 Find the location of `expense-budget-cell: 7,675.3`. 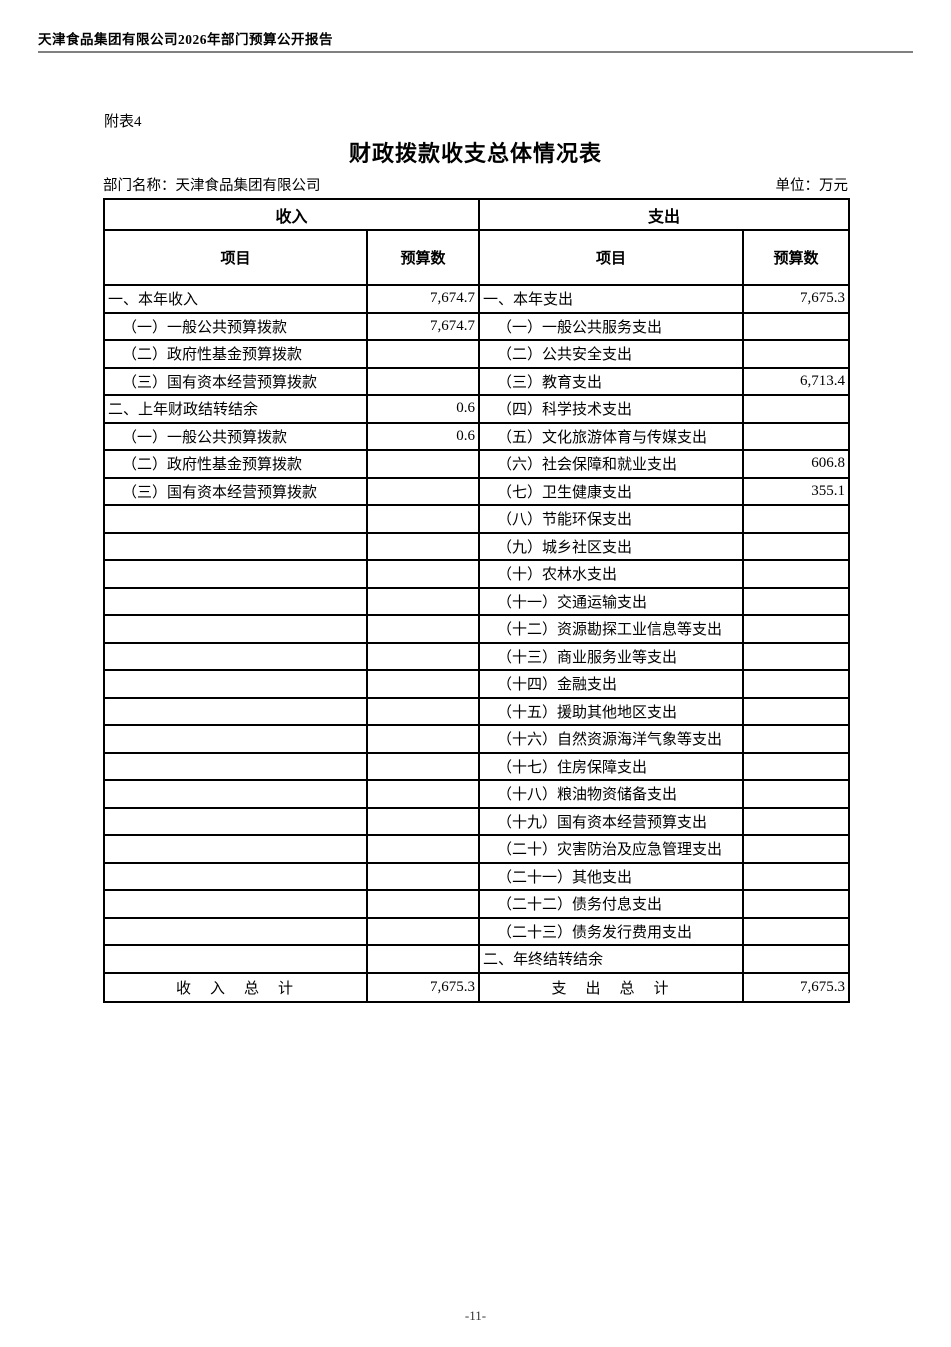

expense-budget-cell: 7,675.3 is located at coordinates (796, 299).